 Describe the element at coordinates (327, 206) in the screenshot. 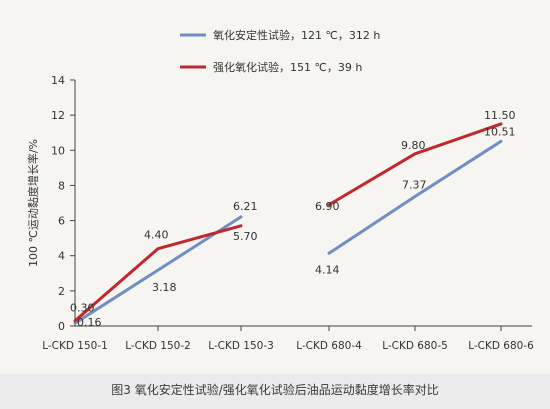

I see `data-label-series-2: 6.90` at that location.